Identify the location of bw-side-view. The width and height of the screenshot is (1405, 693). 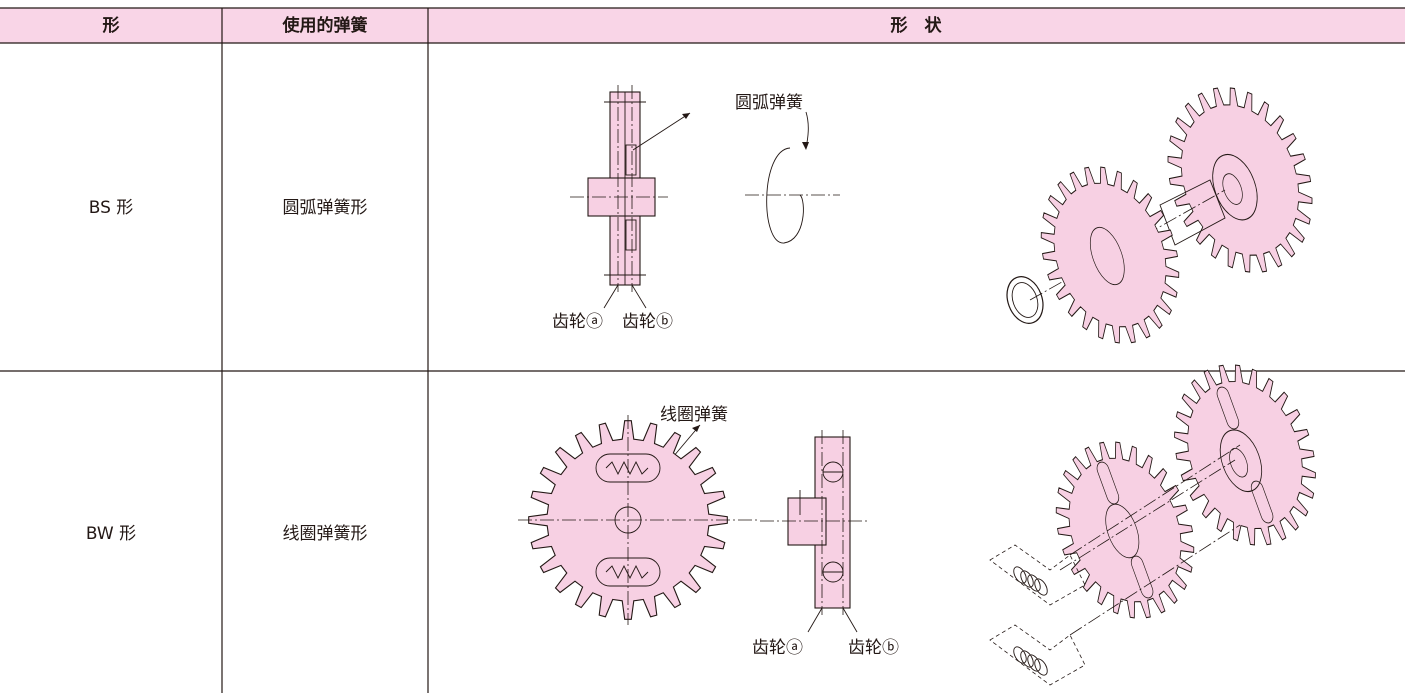
(765, 528).